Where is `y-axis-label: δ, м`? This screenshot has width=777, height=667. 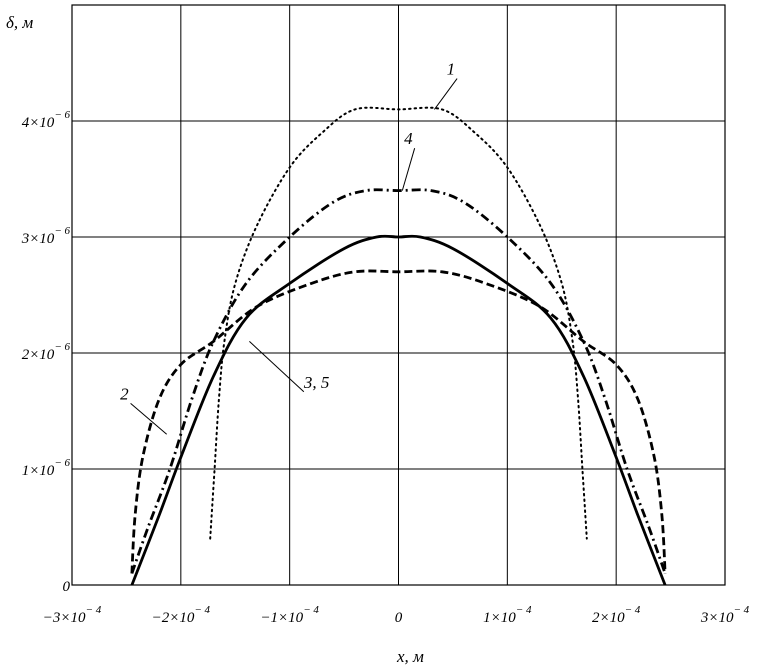
y-axis-label: δ, м is located at coordinates (19, 22).